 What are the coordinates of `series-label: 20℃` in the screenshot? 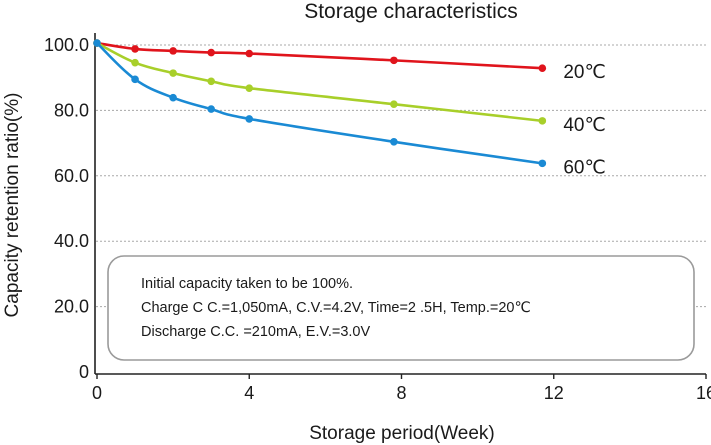 It's located at (584, 72).